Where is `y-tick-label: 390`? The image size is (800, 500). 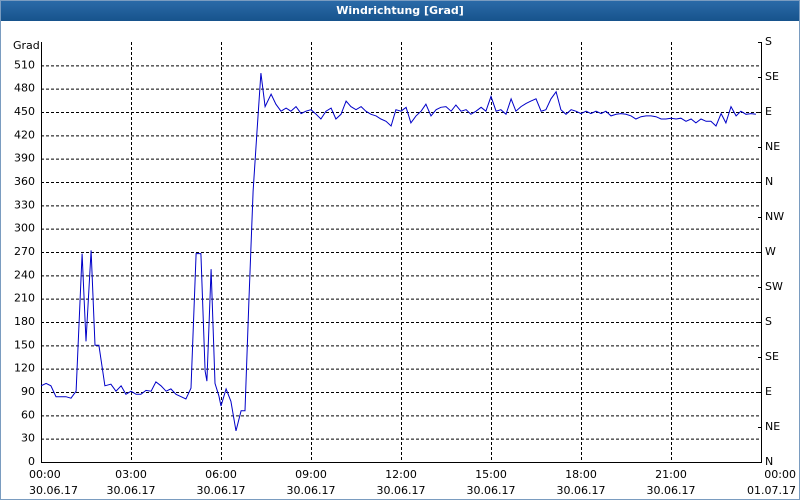 y-tick-label: 390 is located at coordinates (24, 158).